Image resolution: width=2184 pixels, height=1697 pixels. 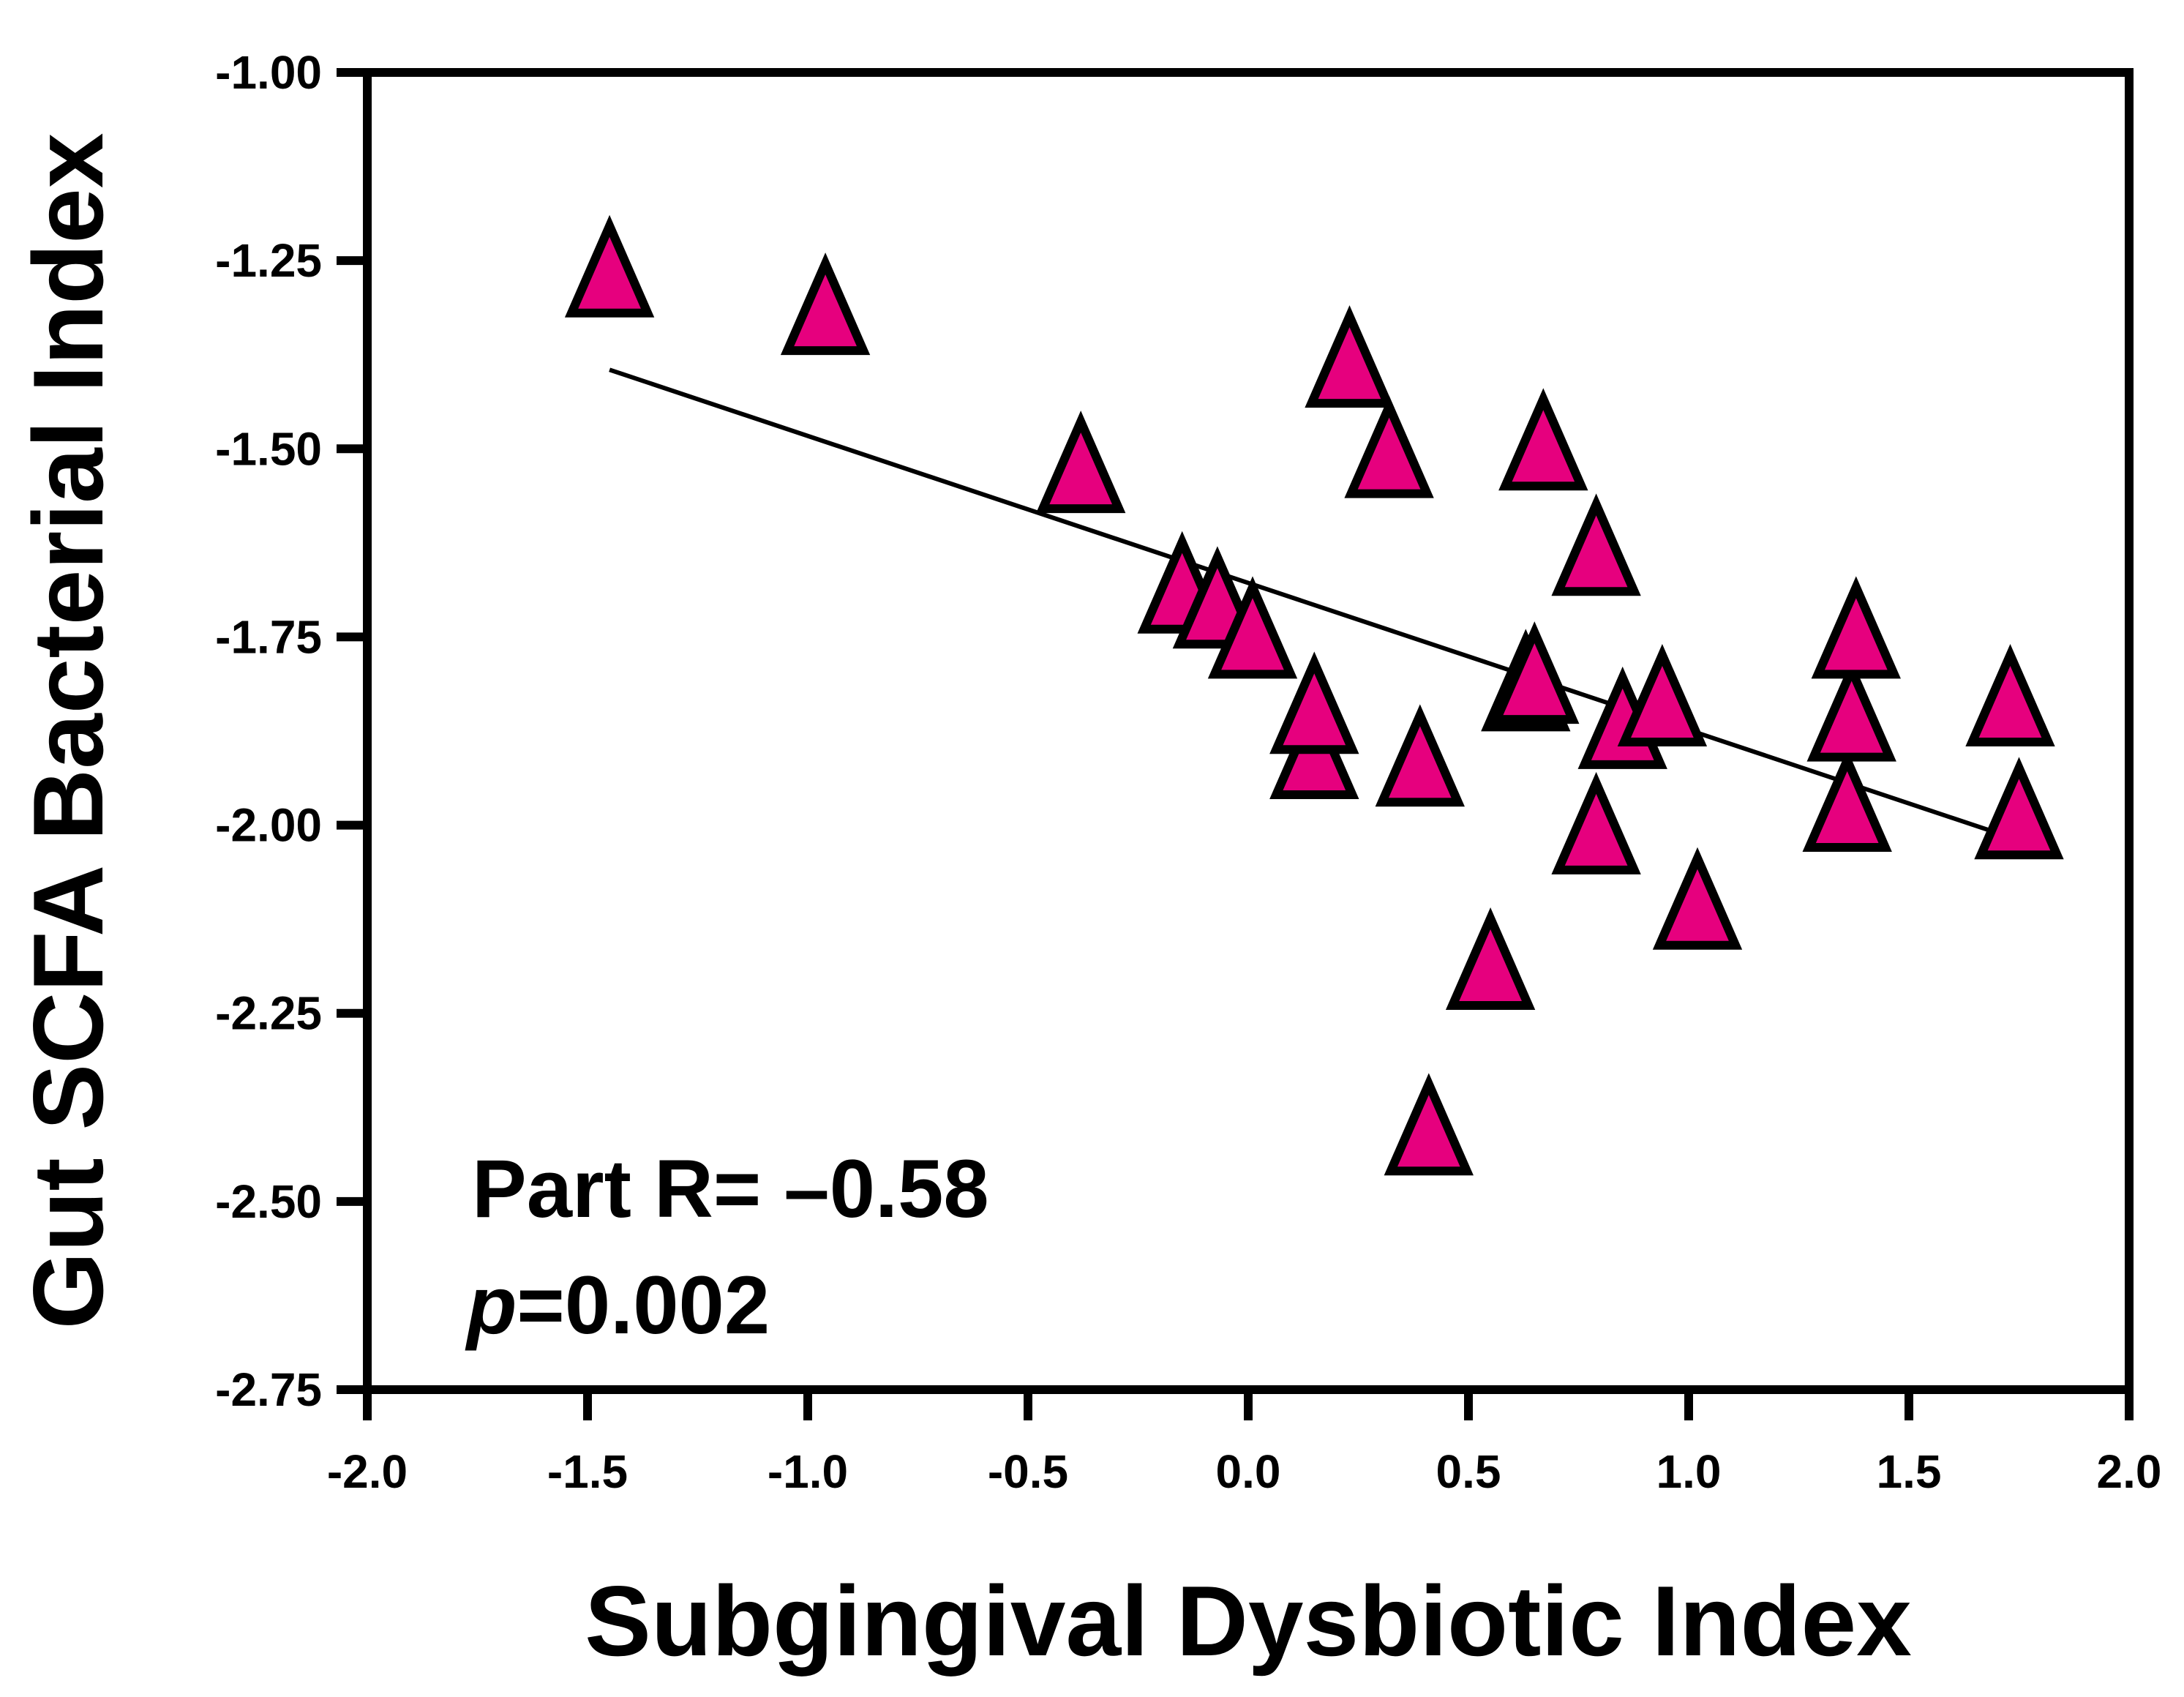 I want to click on y-tick-label: -2.50, so click(x=268, y=1201).